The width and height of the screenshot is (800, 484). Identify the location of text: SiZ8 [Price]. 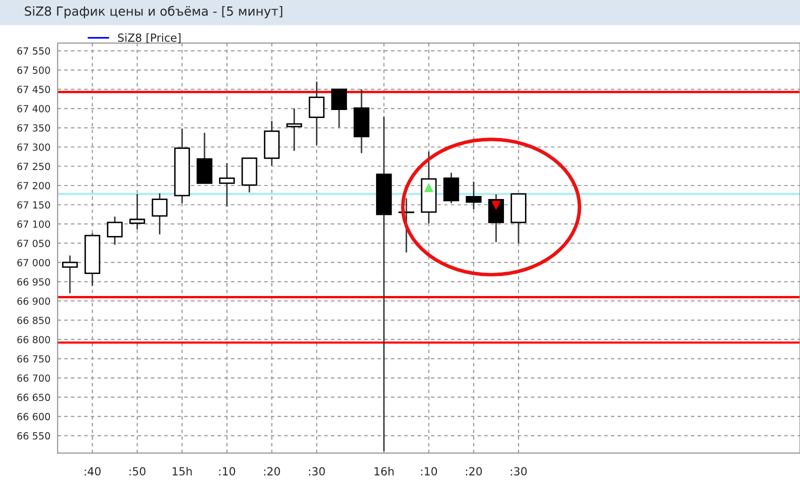
(149, 38).